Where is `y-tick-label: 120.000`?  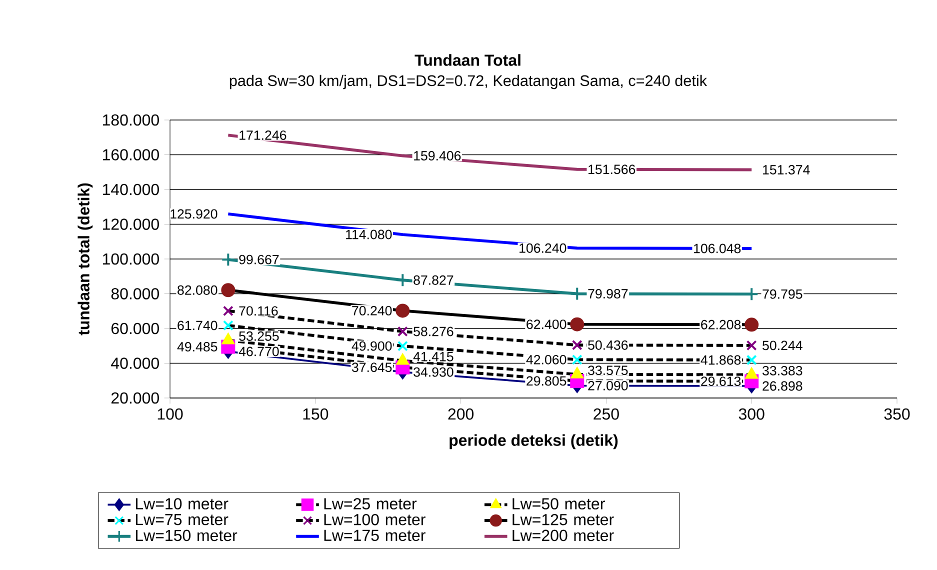 y-tick-label: 120.000 is located at coordinates (130, 224).